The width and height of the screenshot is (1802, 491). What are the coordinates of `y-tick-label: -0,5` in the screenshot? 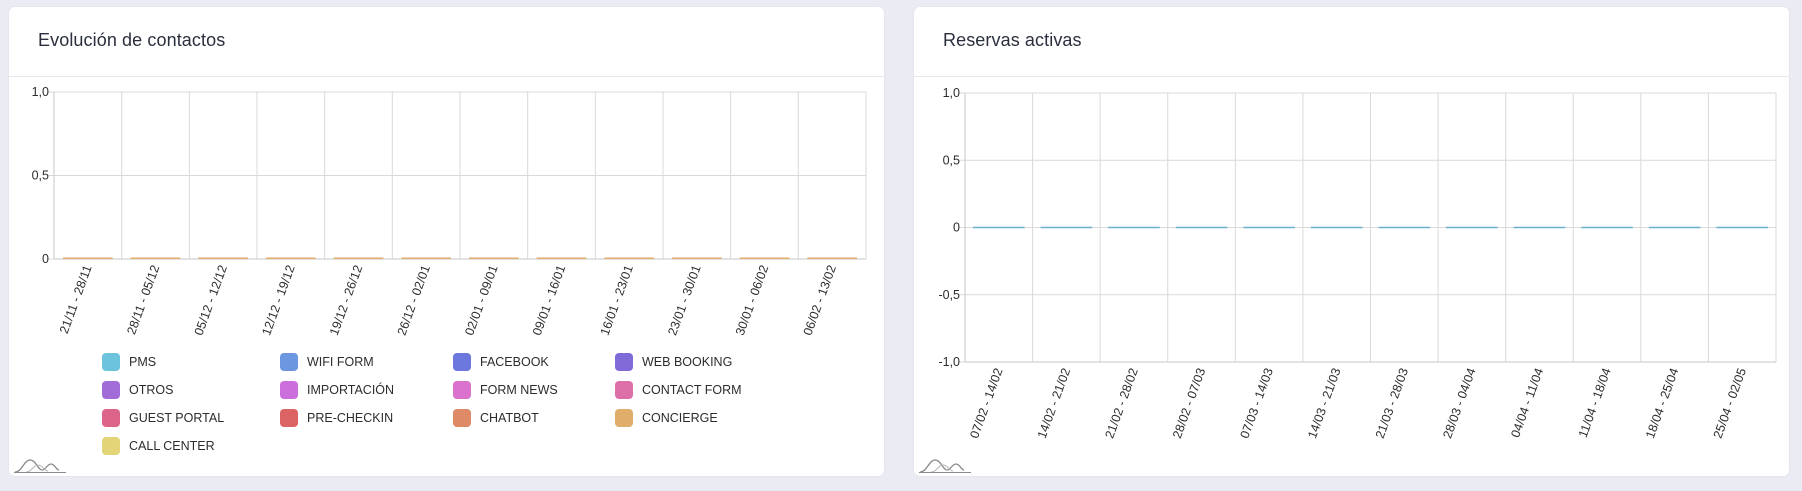 It's located at (949, 295).